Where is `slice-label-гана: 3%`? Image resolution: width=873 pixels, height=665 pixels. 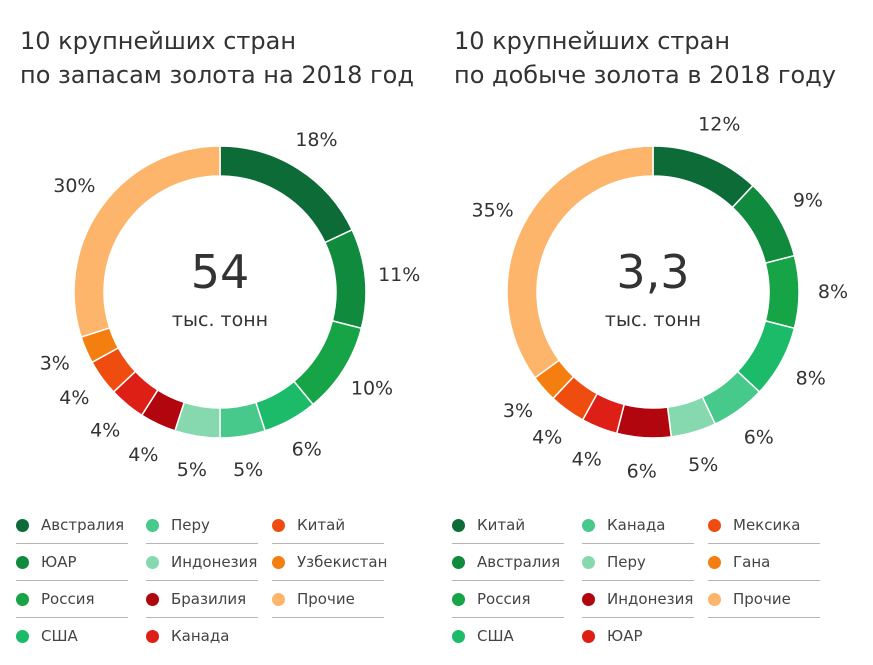 slice-label-гана: 3% is located at coordinates (518, 411).